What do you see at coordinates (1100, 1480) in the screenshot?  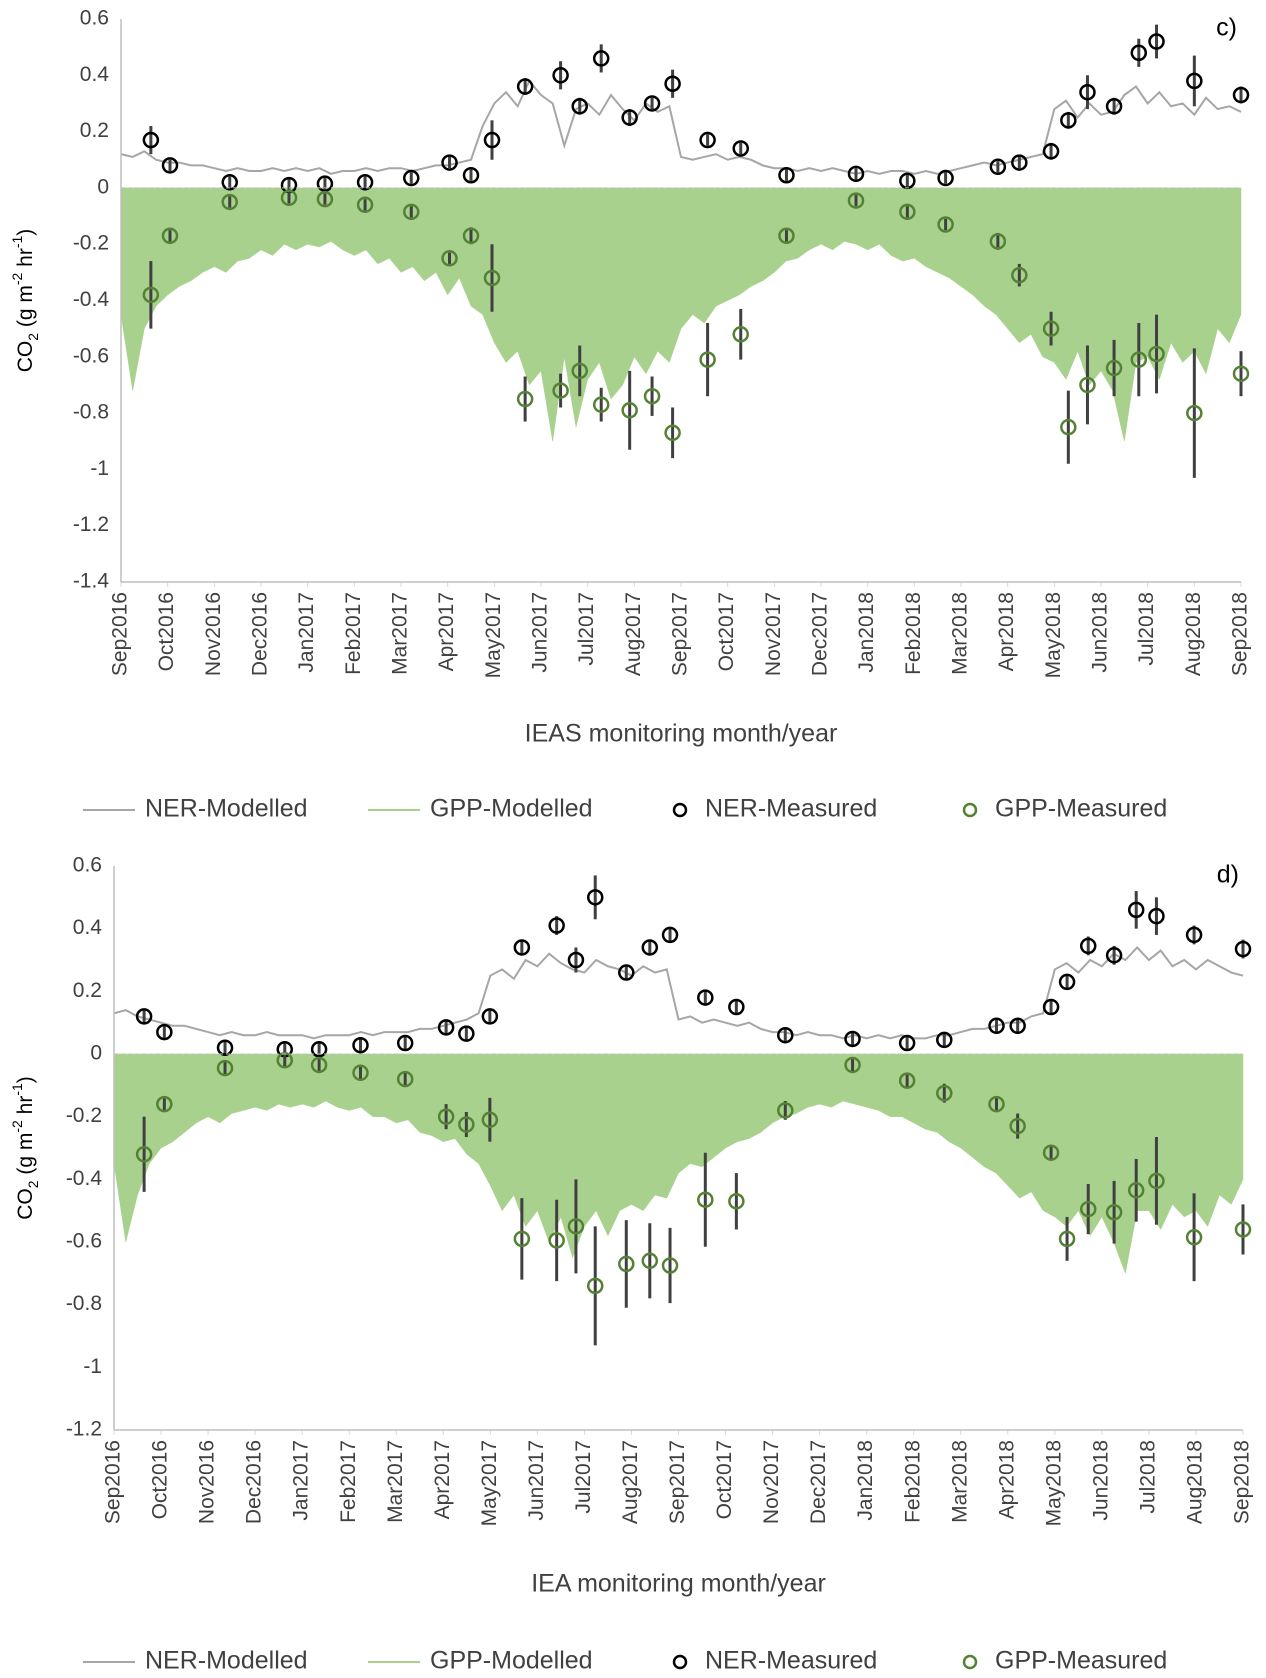 I see `x-tick-label: Jun2018` at bounding box center [1100, 1480].